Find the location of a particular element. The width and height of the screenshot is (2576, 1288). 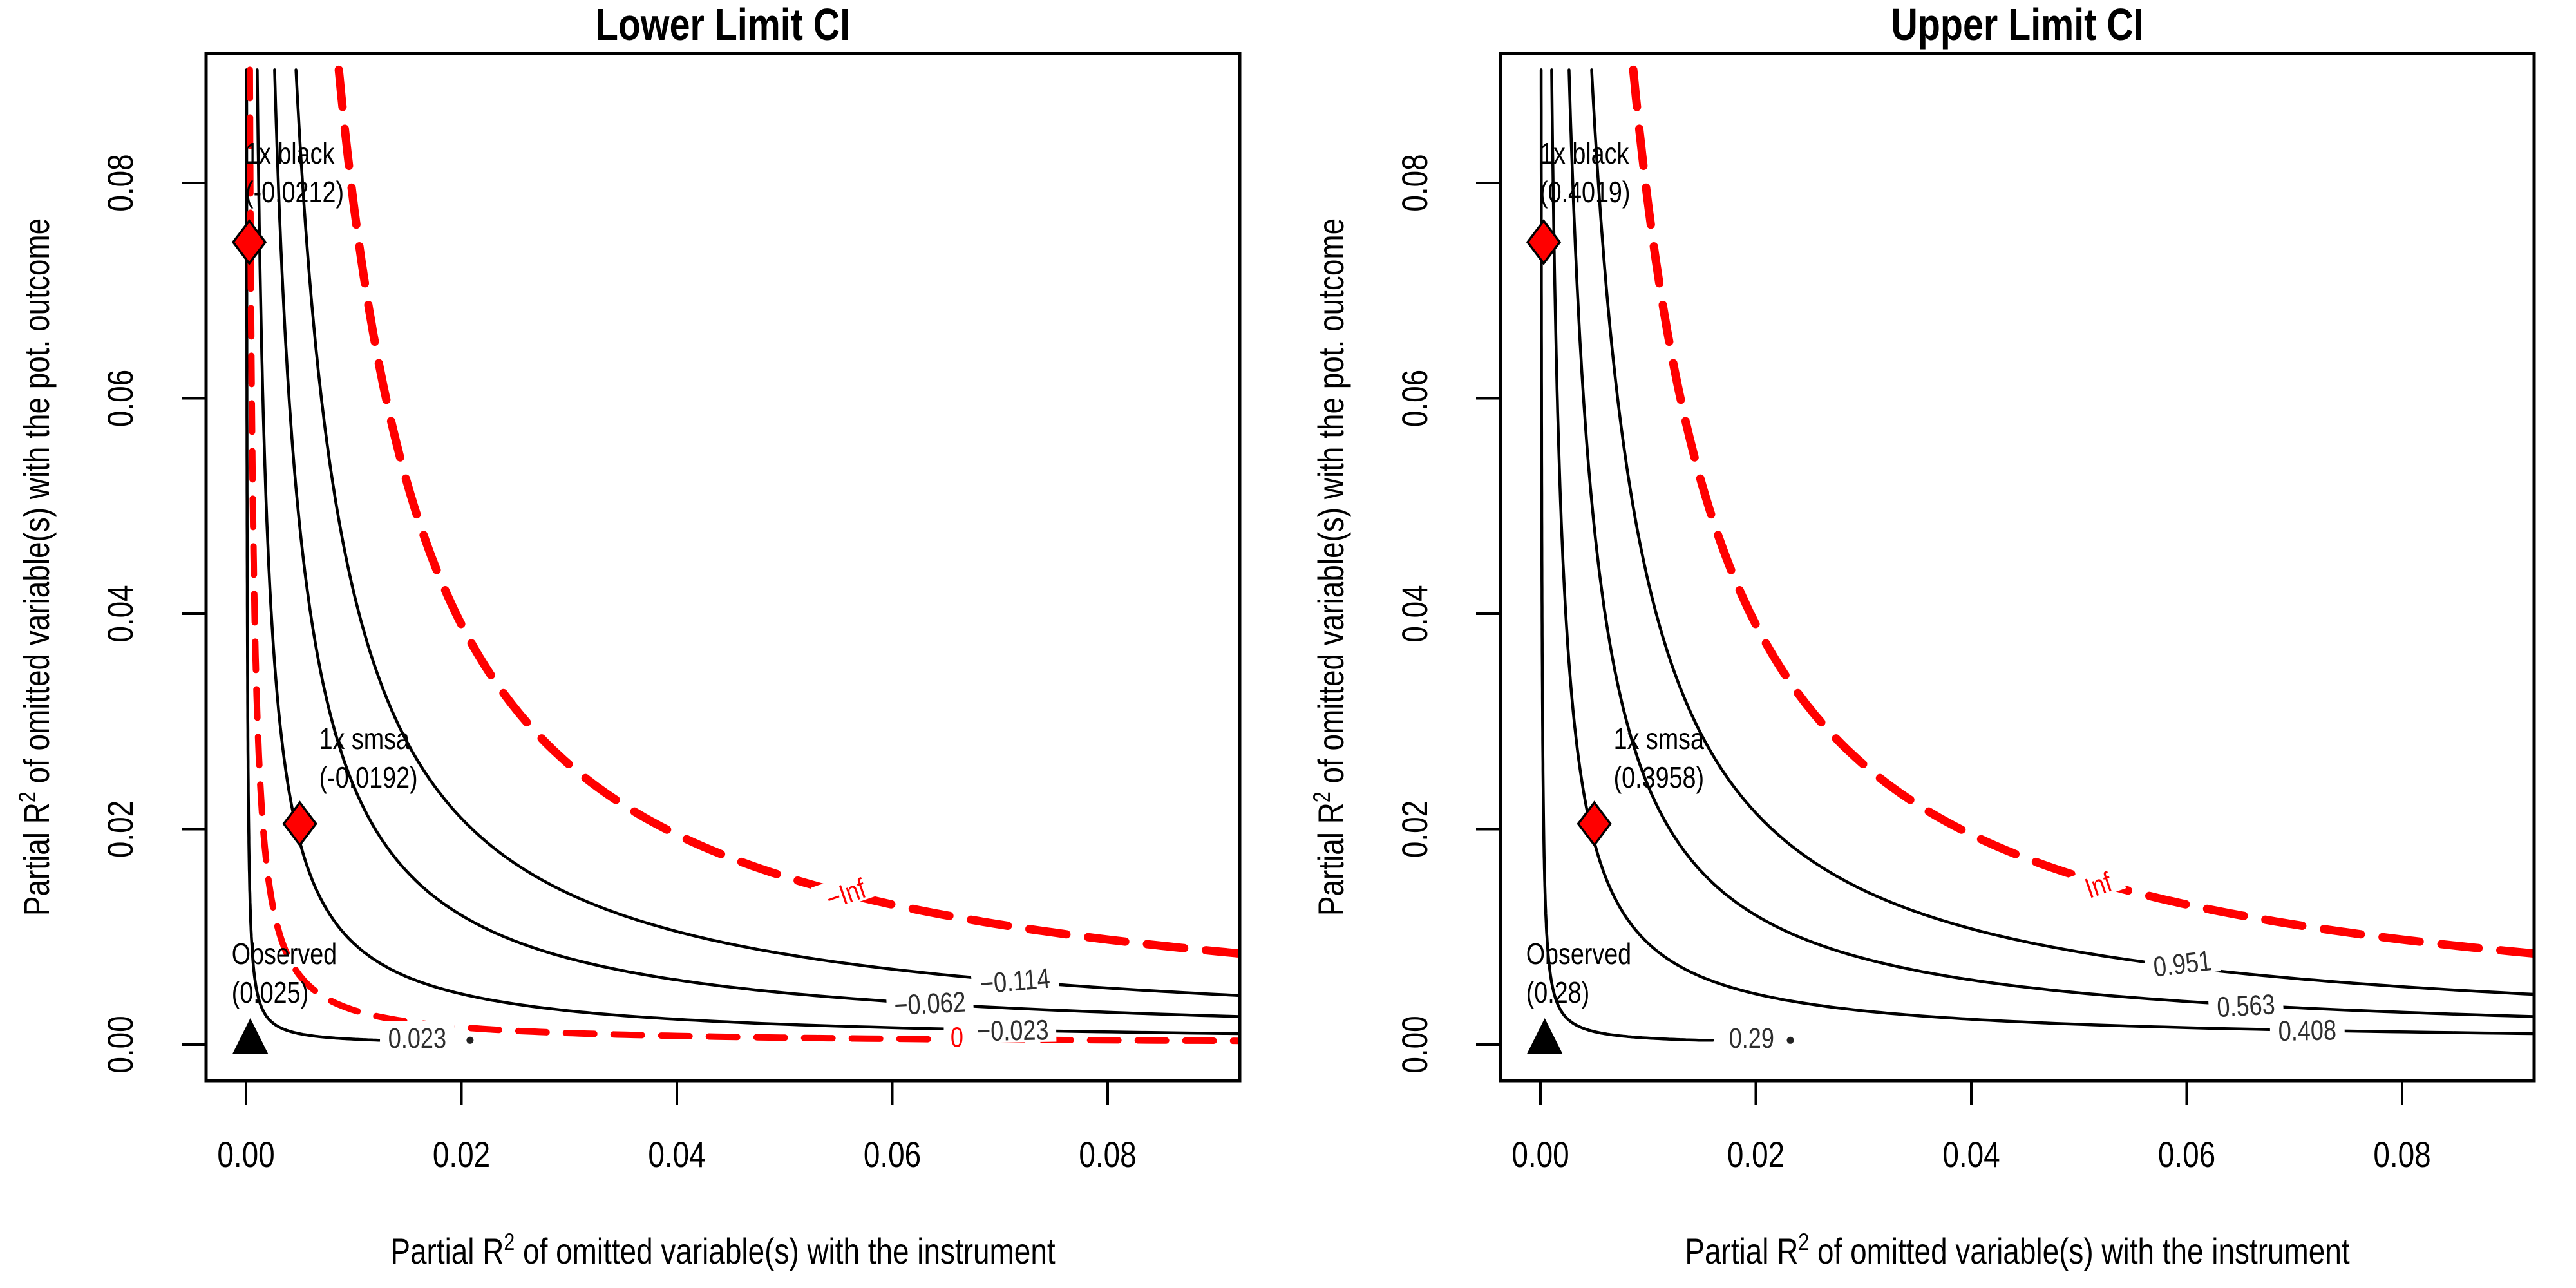

panel-title: Upper Limit CI is located at coordinates (2017, 25).